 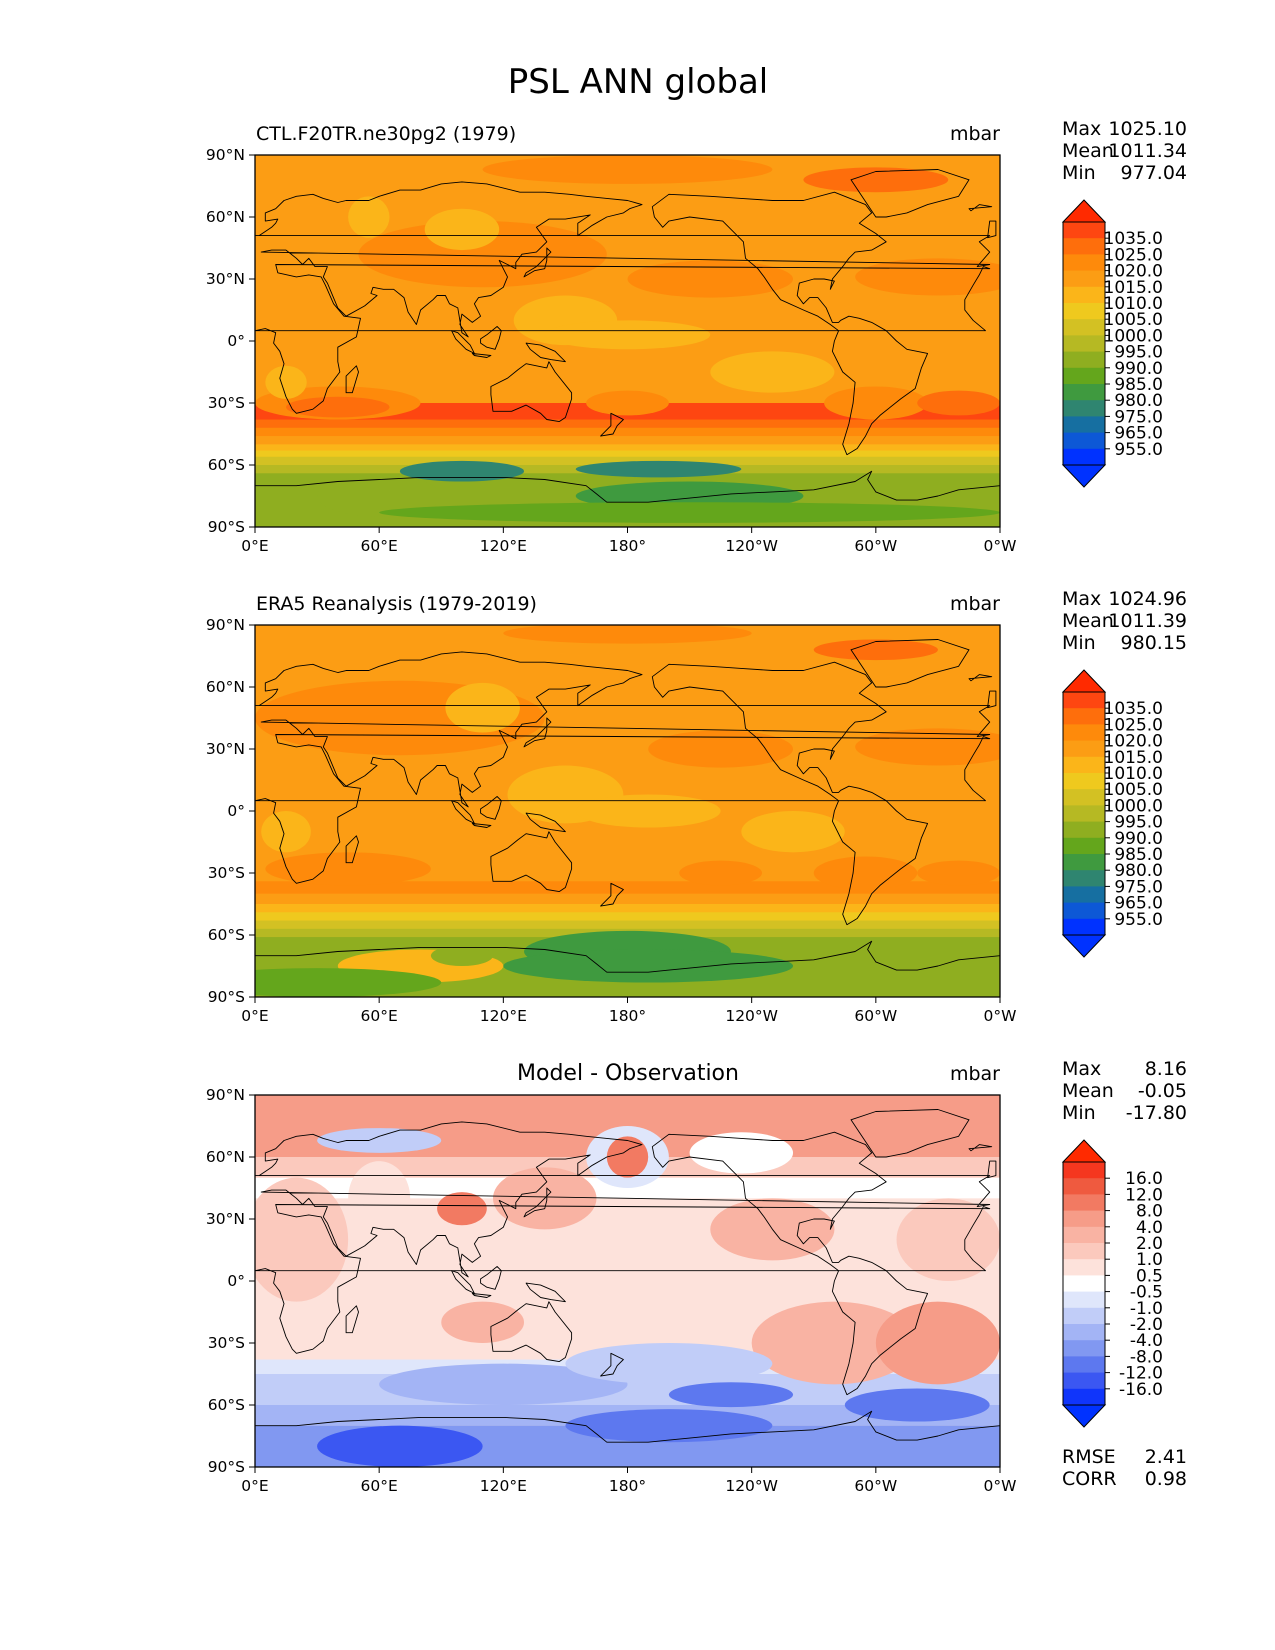 What do you see at coordinates (1146, 1309) in the screenshot?
I see `colorbar-tick-label: -1.0` at bounding box center [1146, 1309].